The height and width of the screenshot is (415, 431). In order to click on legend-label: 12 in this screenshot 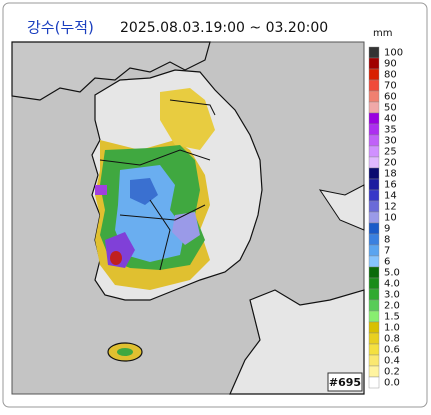, I will do `click(390, 207)`.